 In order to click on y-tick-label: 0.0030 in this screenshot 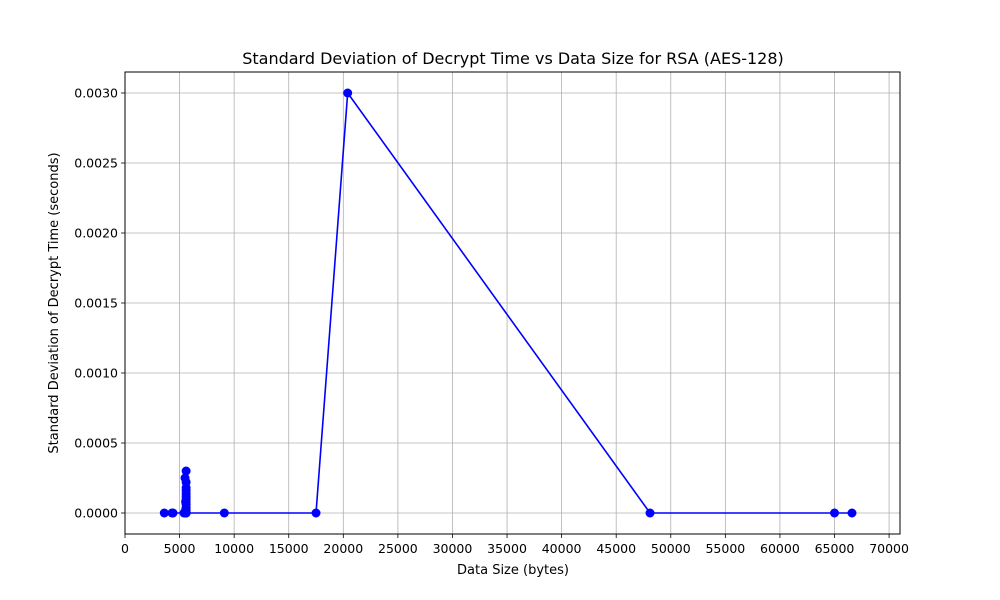, I will do `click(96, 93)`.